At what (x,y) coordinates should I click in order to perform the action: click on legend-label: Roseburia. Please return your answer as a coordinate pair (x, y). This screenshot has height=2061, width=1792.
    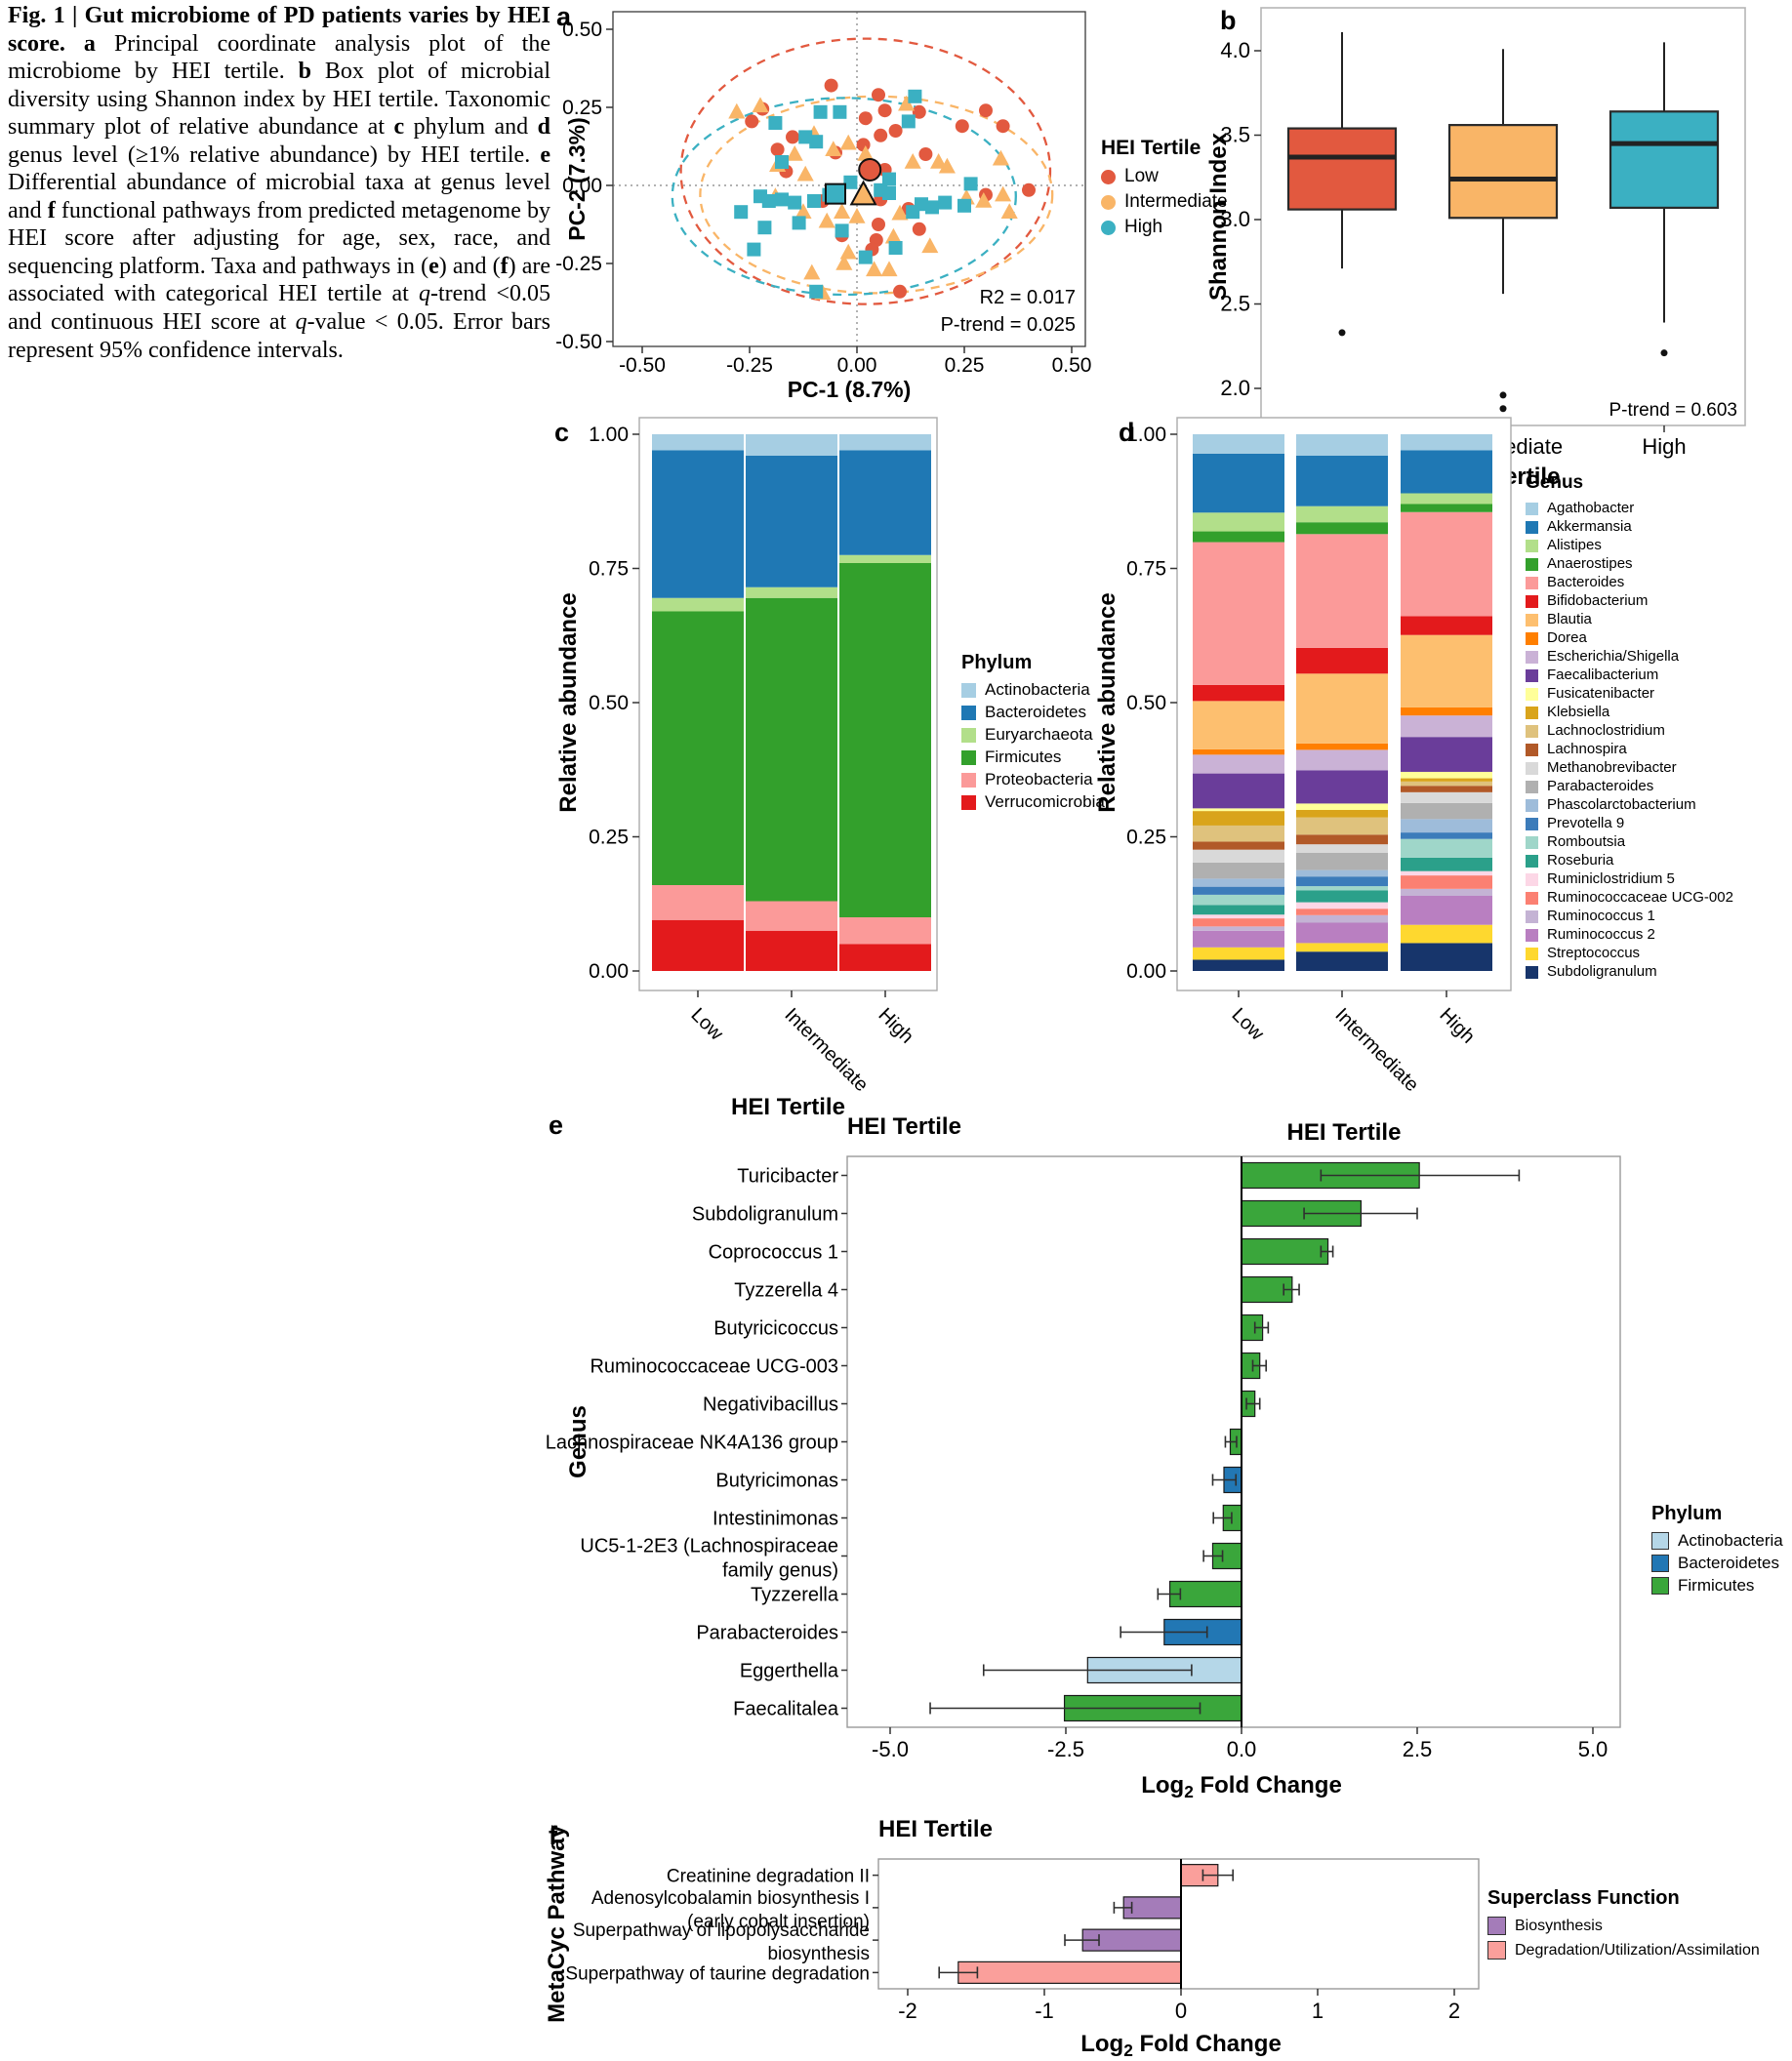
    Looking at the image, I should click on (1580, 860).